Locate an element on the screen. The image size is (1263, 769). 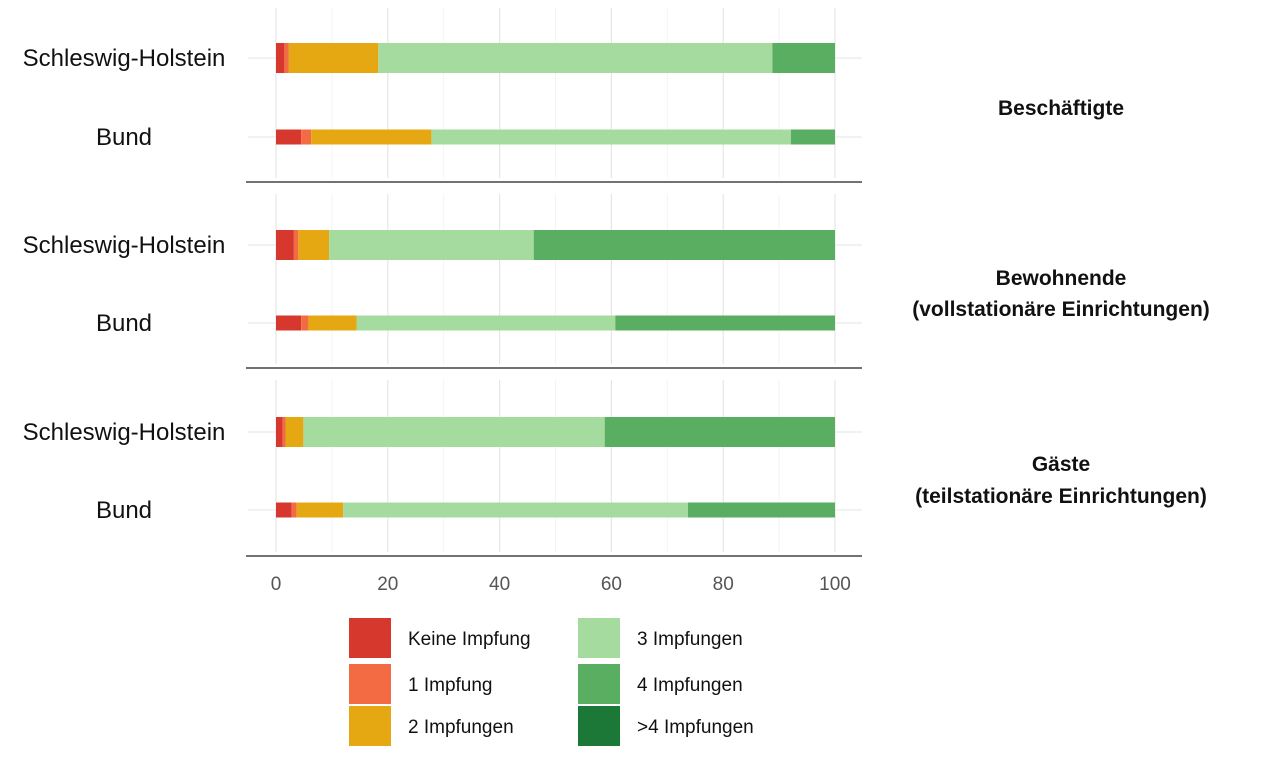
x-tick-label: 60 is located at coordinates (611, 584).